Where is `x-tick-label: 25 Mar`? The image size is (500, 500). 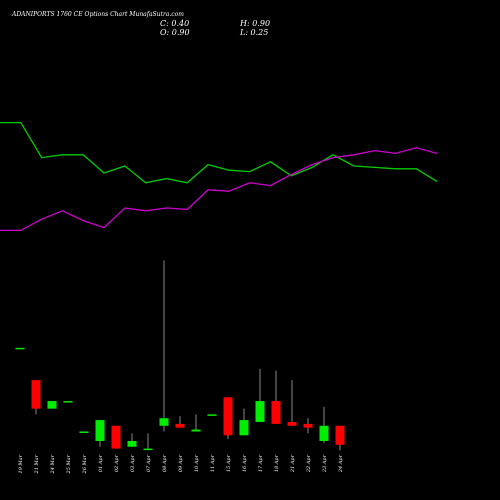
x-tick-label: 25 Mar is located at coordinates (69, 464).